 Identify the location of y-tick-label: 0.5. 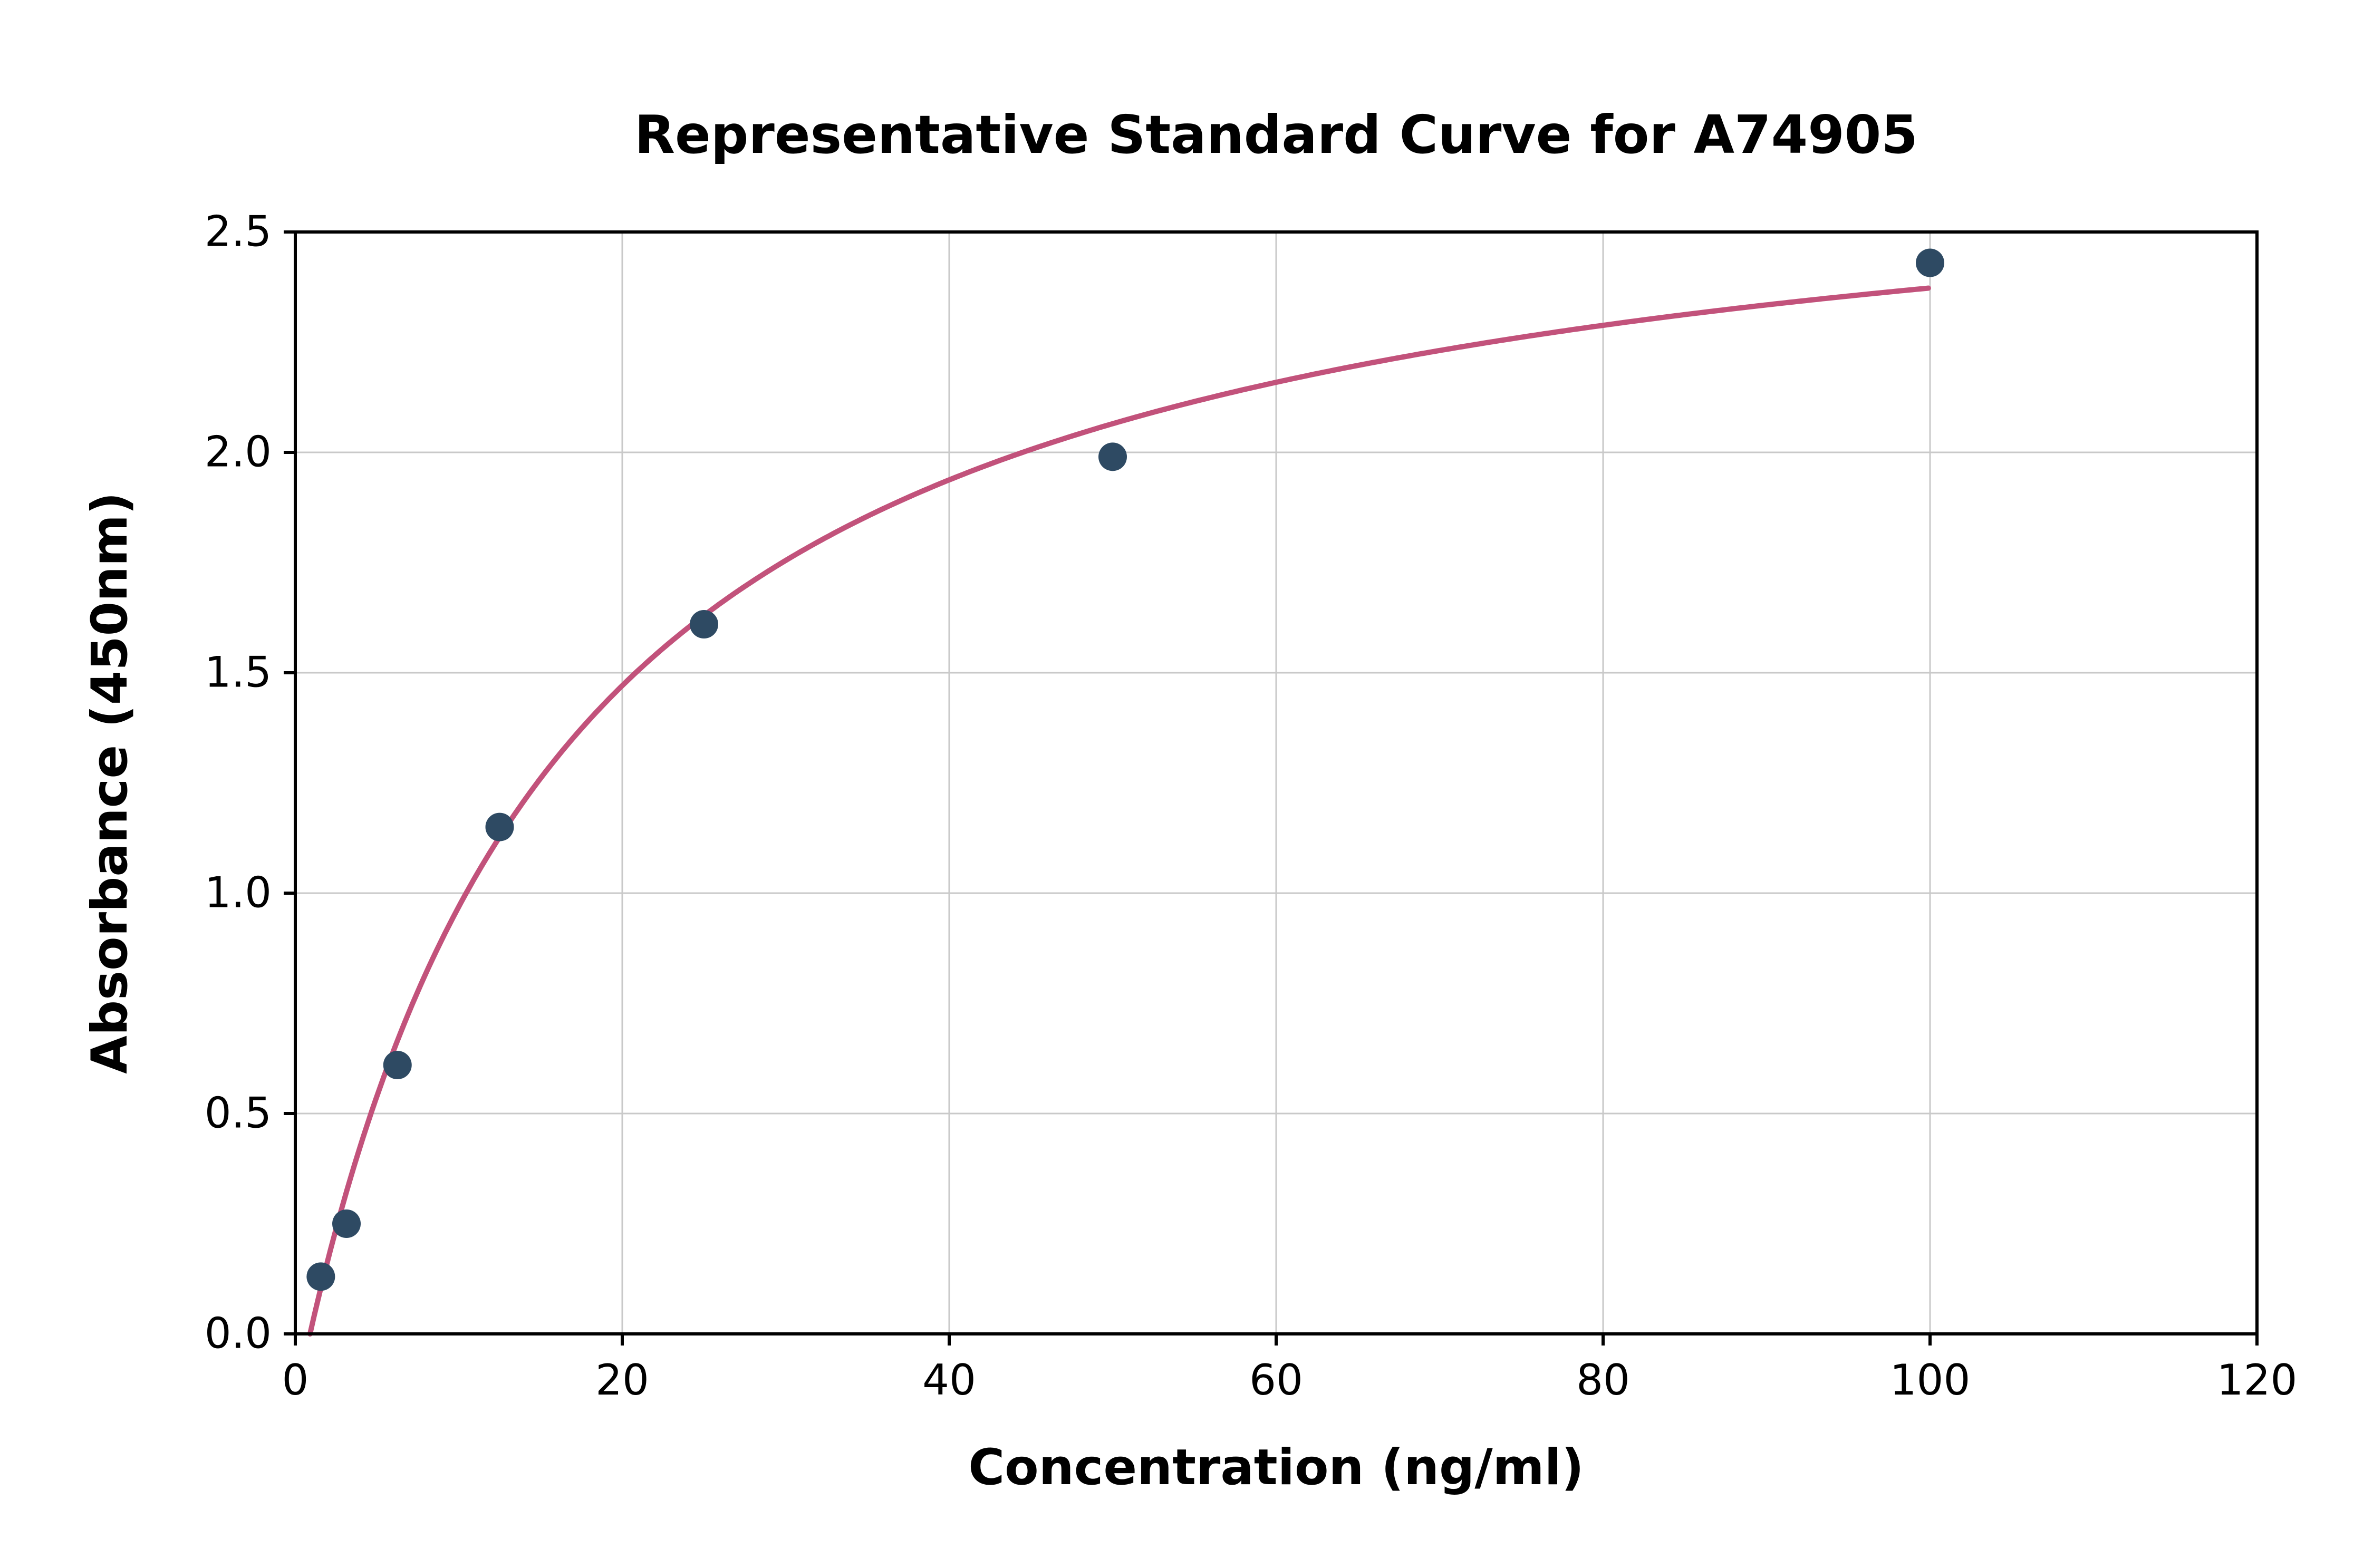
(238, 1112).